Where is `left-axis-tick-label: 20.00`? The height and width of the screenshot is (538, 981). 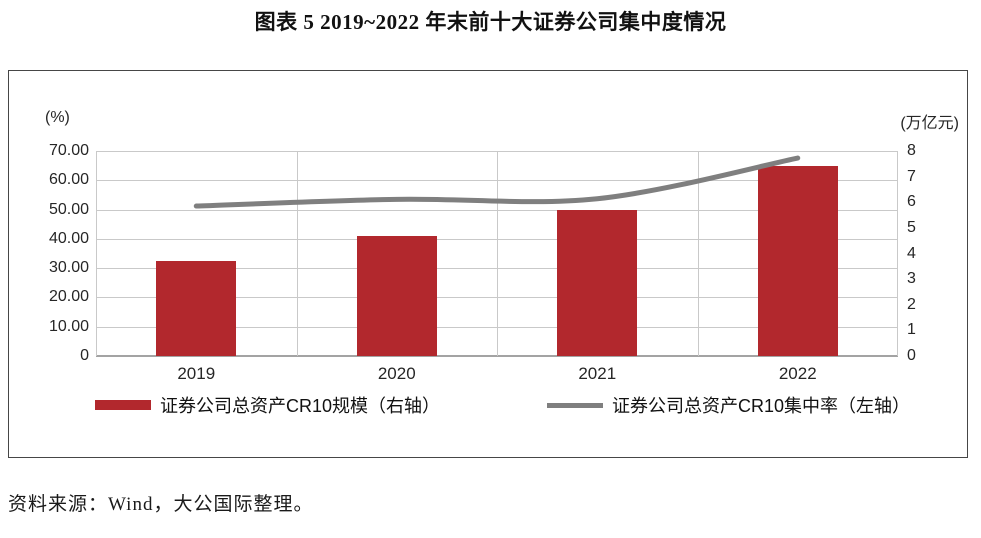 left-axis-tick-label: 20.00 is located at coordinates (68, 297).